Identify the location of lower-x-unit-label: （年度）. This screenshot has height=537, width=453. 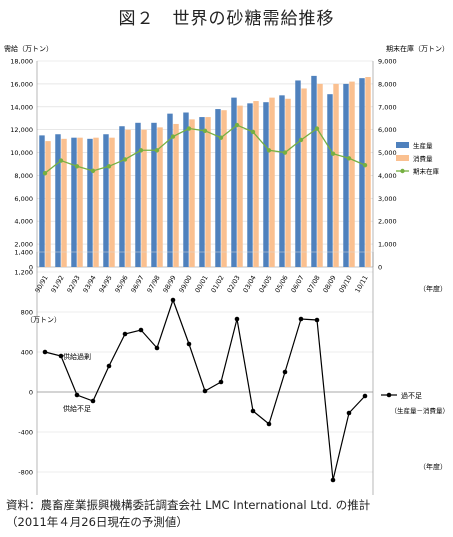
(433, 466).